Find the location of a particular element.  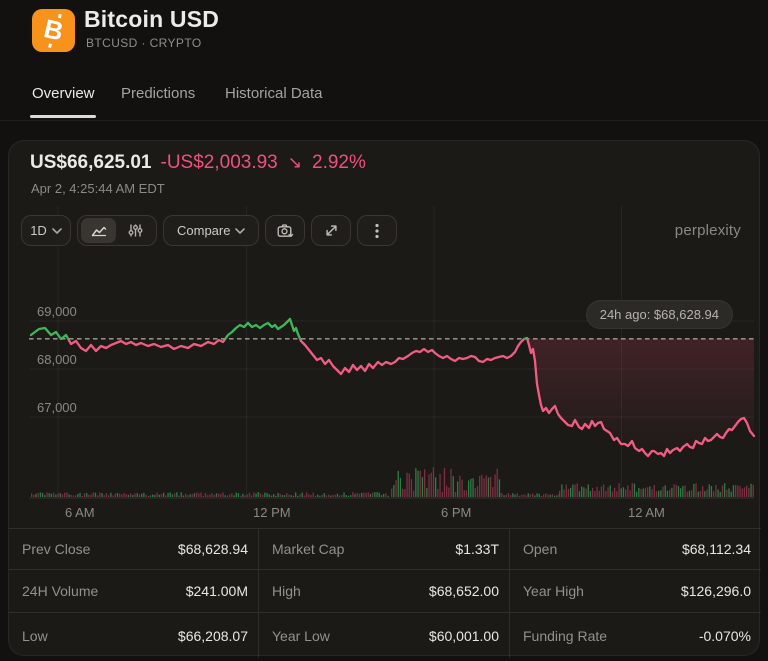

price-change-pct: 2.92% is located at coordinates (339, 162).